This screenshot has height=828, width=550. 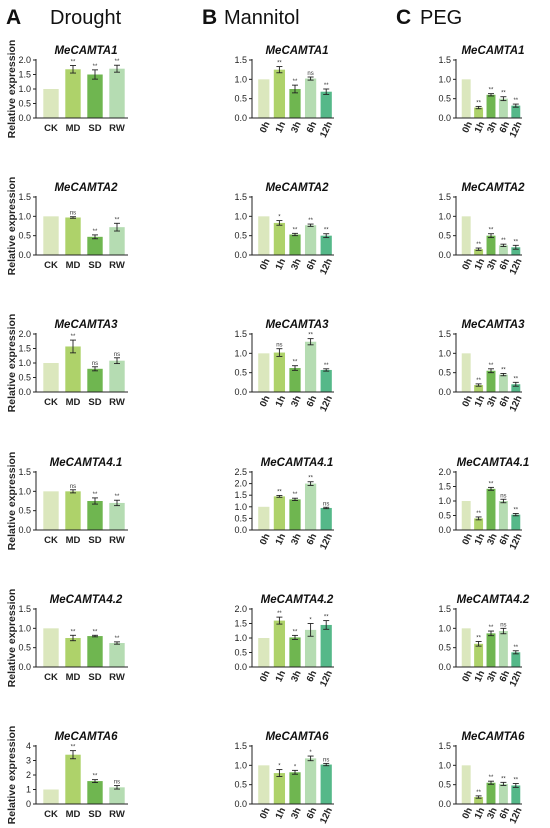 I want to click on panel-letter-b: B, so click(x=209, y=17).